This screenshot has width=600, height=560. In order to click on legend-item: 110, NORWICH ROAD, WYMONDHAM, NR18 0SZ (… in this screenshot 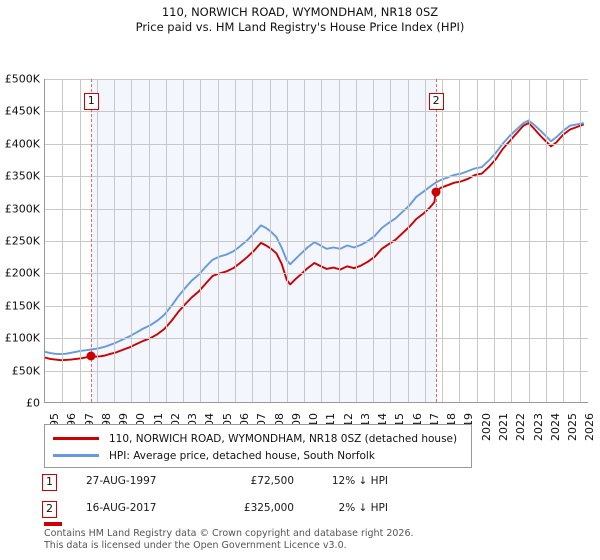, I will do `click(262, 438)`.